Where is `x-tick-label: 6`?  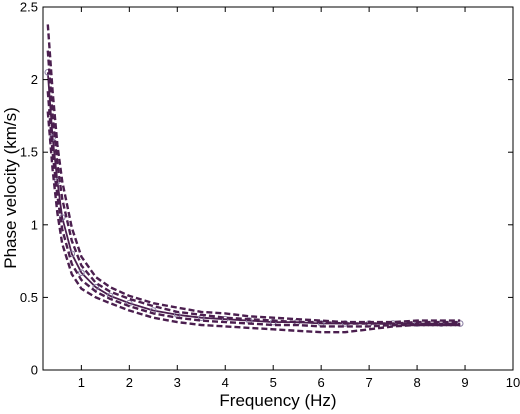 x-tick-label: 6 is located at coordinates (321, 382).